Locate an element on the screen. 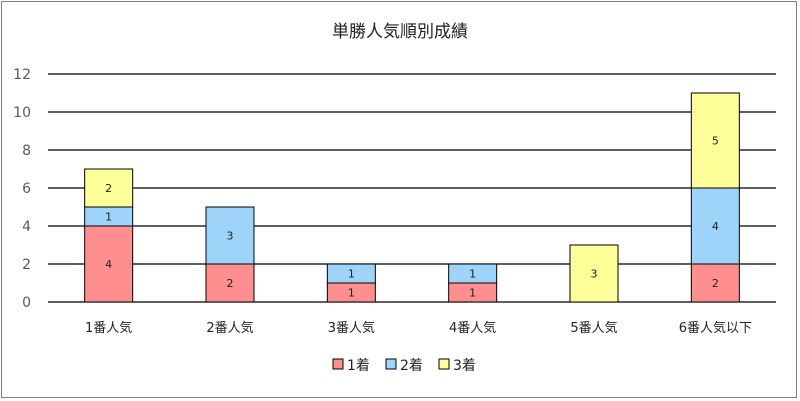 This screenshot has height=401, width=800. y-tick-label: 10 is located at coordinates (22, 113).